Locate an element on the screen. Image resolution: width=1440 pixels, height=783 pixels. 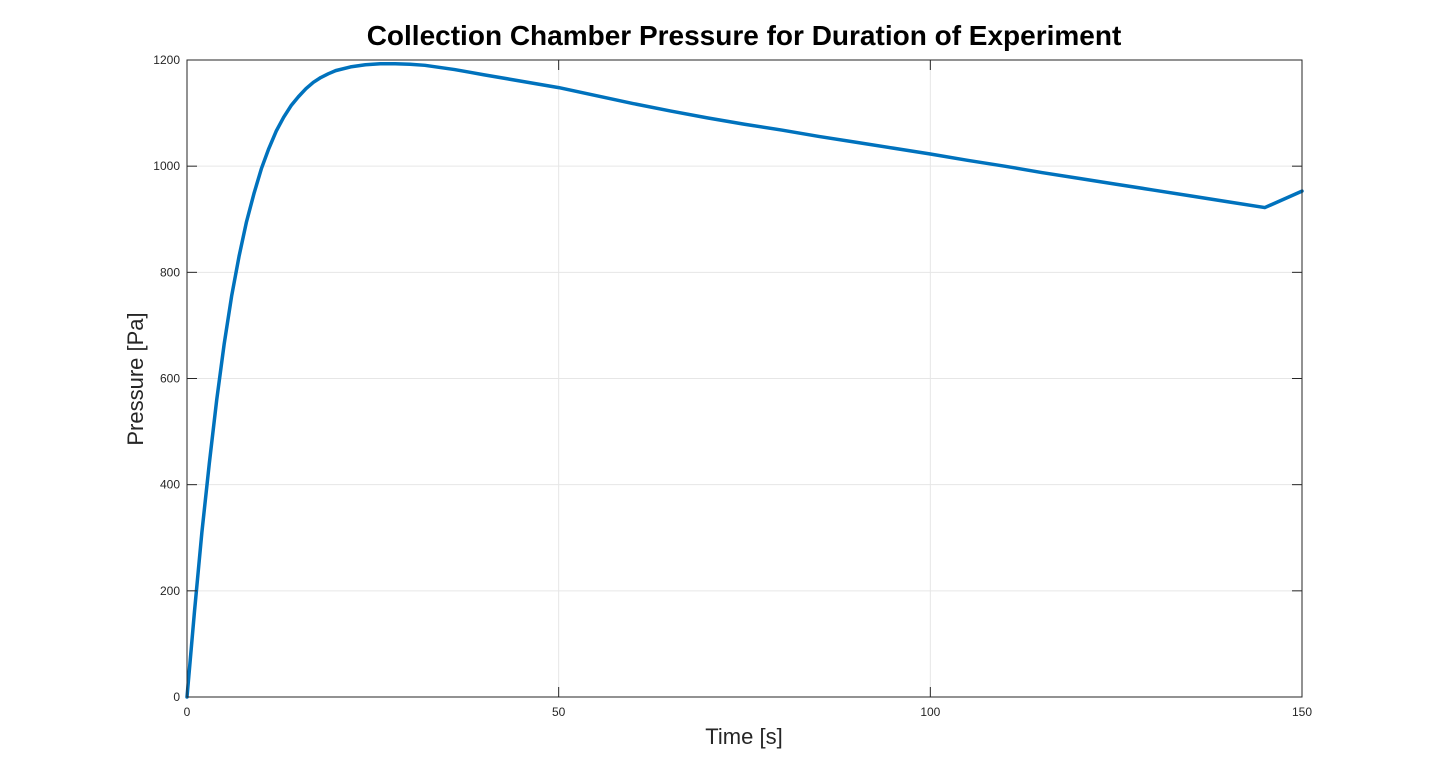
y-tick-label: 0 is located at coordinates (176, 697).